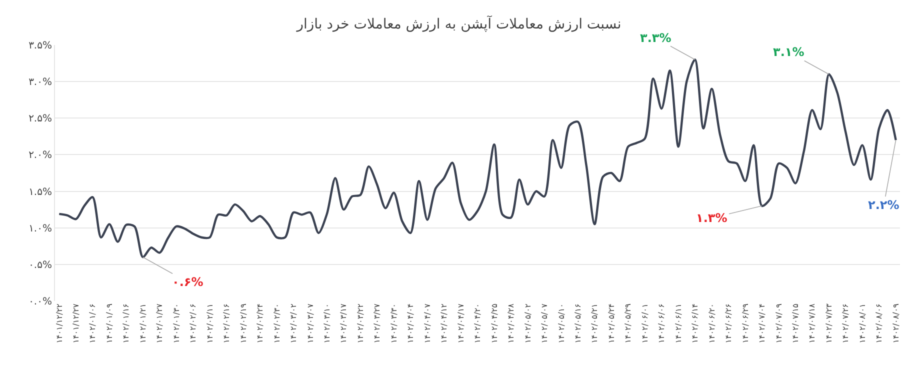  What do you see at coordinates (511, 323) in the screenshot?
I see `x-tick-label: ۱۴۰۲/۰۴/۲۸` at bounding box center [511, 323].